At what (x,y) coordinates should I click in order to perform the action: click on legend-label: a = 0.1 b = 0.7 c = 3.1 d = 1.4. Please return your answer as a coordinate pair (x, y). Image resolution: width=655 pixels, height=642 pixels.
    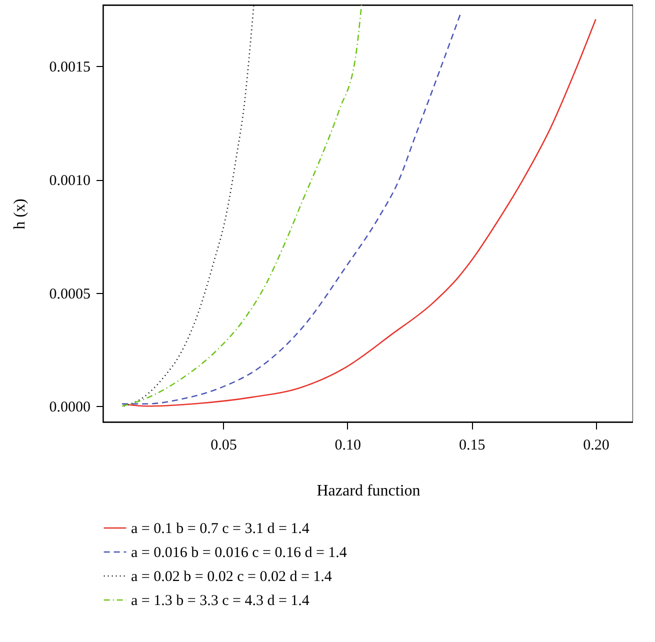
    Looking at the image, I should click on (220, 529).